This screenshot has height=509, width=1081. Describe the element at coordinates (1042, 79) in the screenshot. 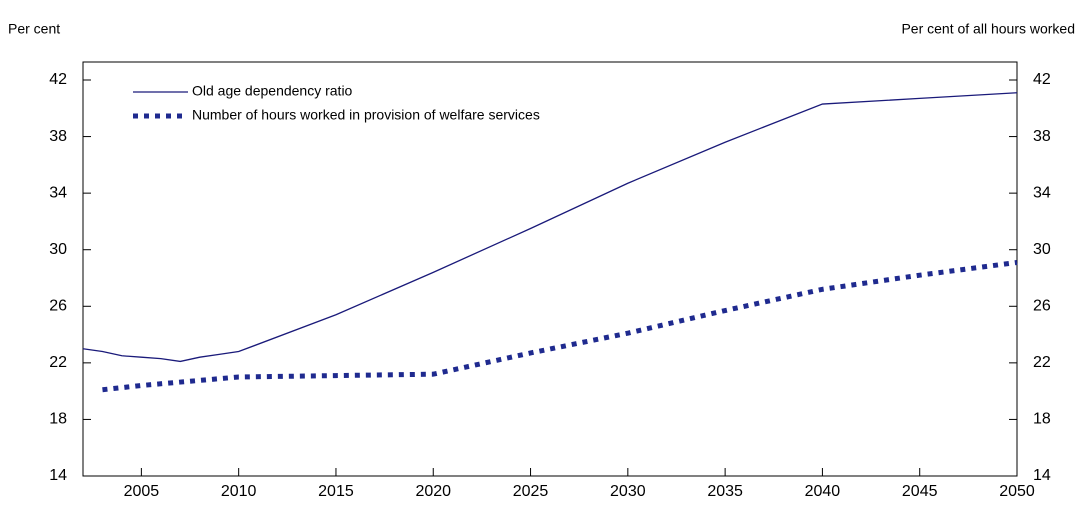

I see `y2-tick-label: 42` at that location.